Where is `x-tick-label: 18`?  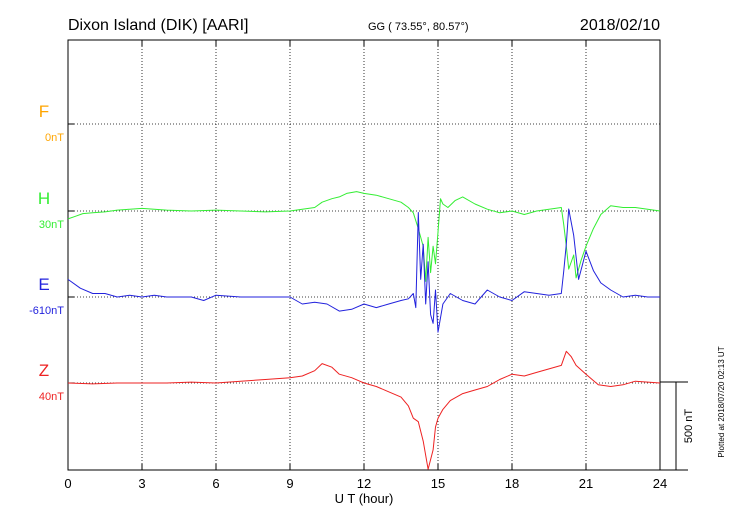
x-tick-label: 18 is located at coordinates (512, 483).